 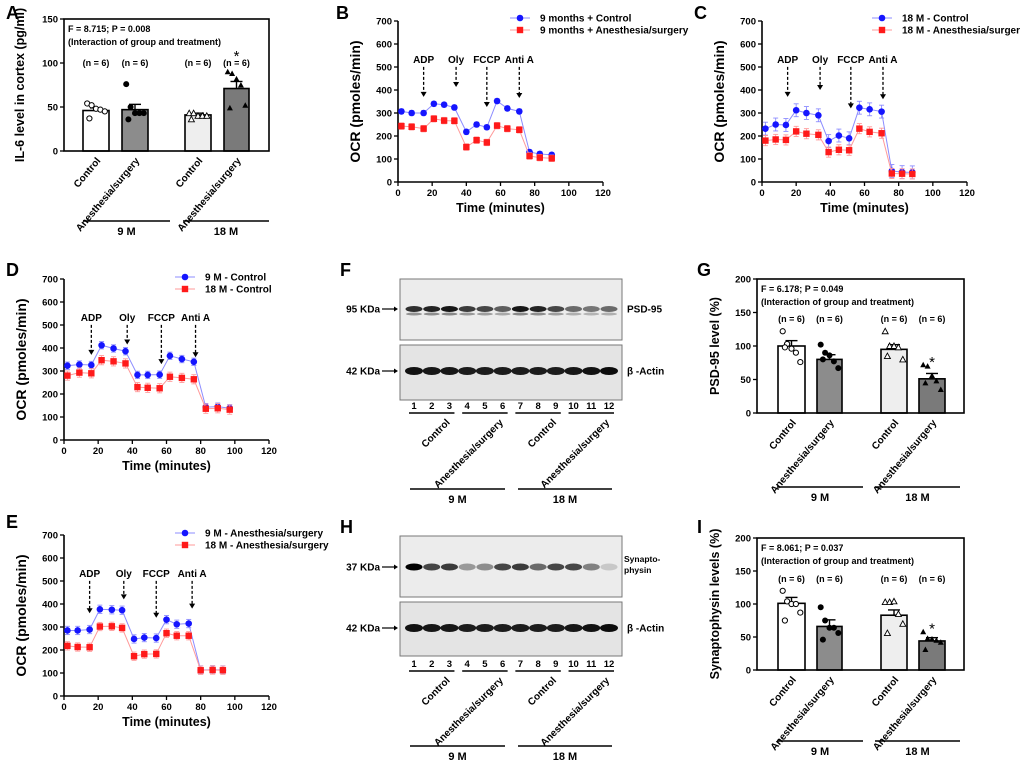 What do you see at coordinates (431, 406) in the screenshot?
I see `lane-number: 2` at bounding box center [431, 406].